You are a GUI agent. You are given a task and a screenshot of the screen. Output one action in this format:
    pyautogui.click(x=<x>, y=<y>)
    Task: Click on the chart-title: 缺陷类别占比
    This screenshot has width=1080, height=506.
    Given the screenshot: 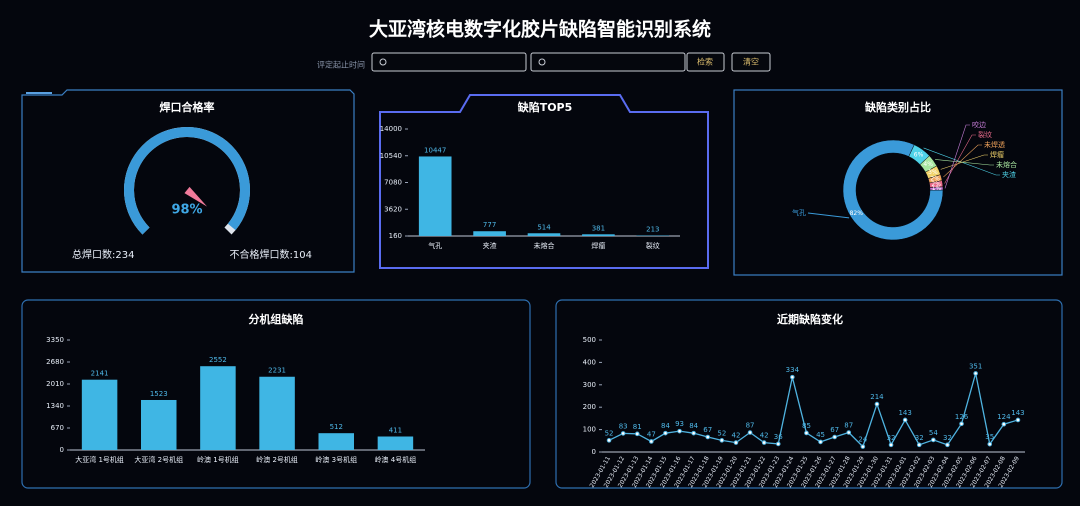 What is the action you would take?
    pyautogui.click(x=897, y=107)
    